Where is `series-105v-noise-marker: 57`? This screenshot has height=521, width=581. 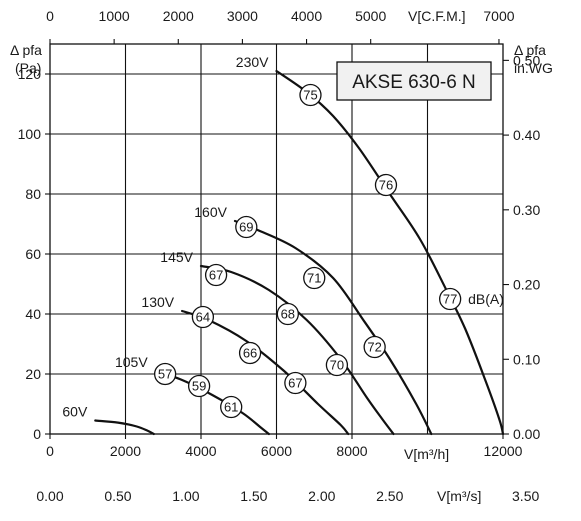 series-105v-noise-marker: 57 is located at coordinates (165, 374).